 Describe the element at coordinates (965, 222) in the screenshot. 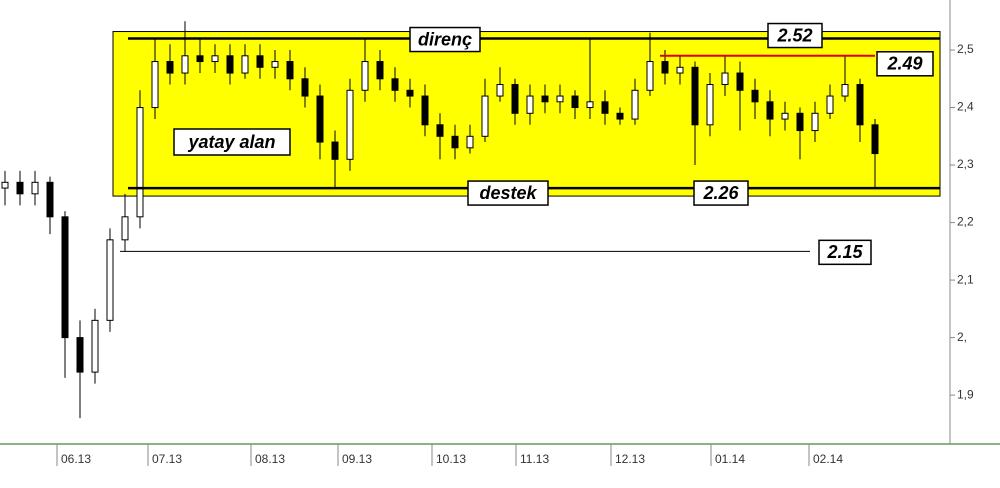

I see `y-tick-label: 2,2` at that location.